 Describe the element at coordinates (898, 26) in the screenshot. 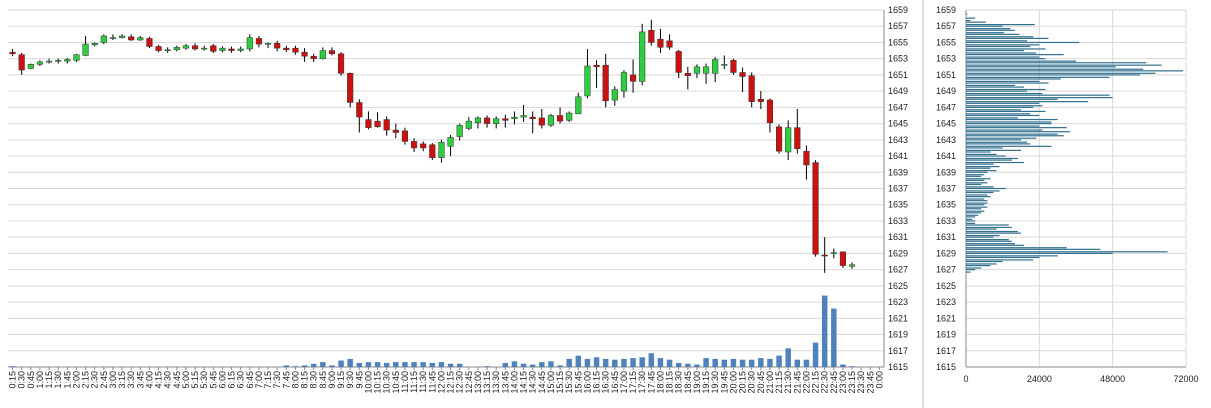

I see `y-tick-label: 1657` at that location.